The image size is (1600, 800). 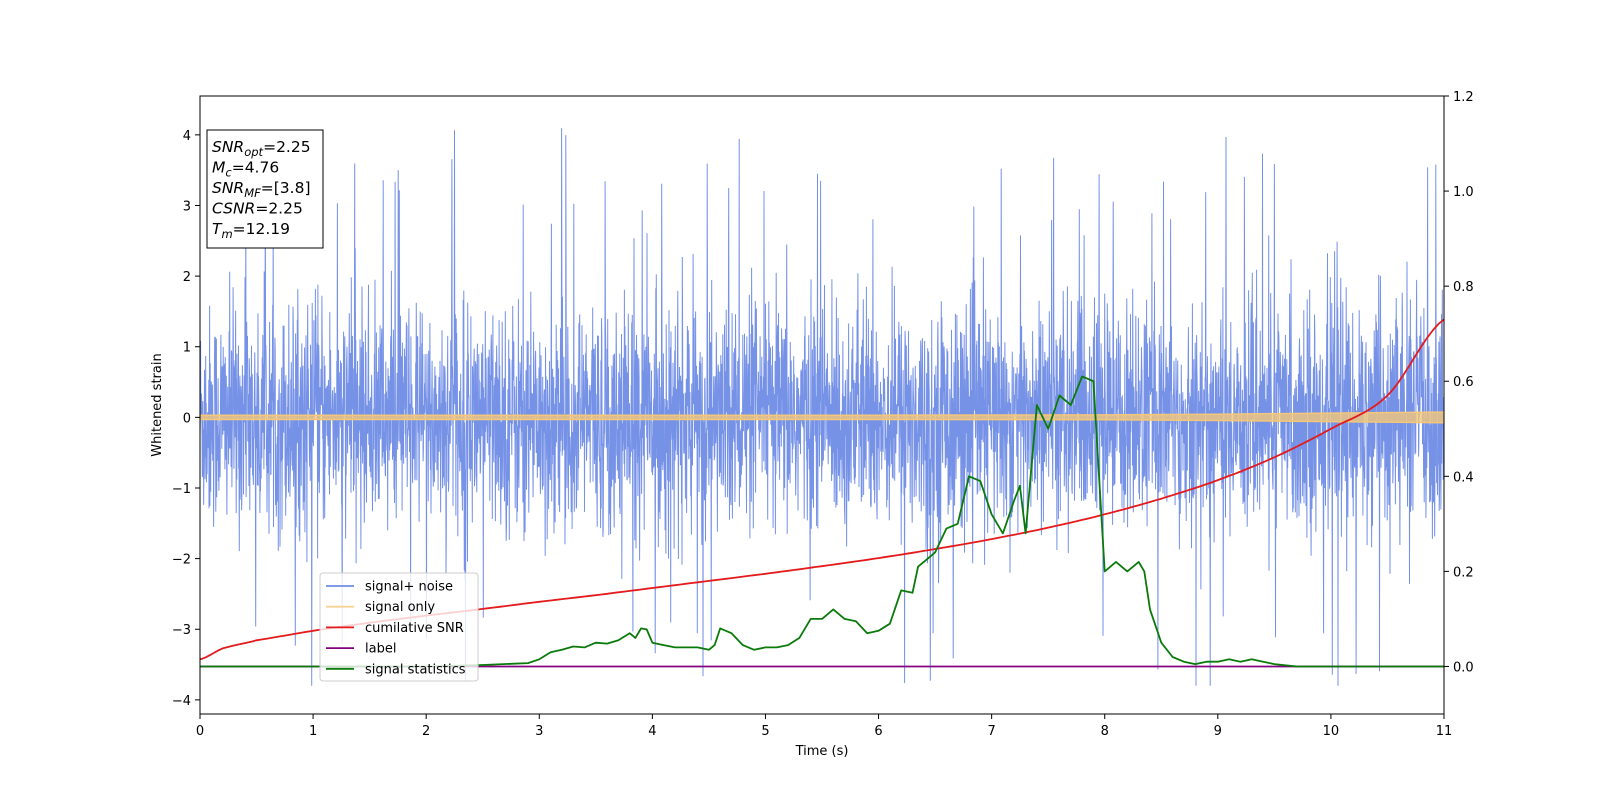 What do you see at coordinates (1463, 572) in the screenshot?
I see `y2-tick-label: 0.2` at bounding box center [1463, 572].